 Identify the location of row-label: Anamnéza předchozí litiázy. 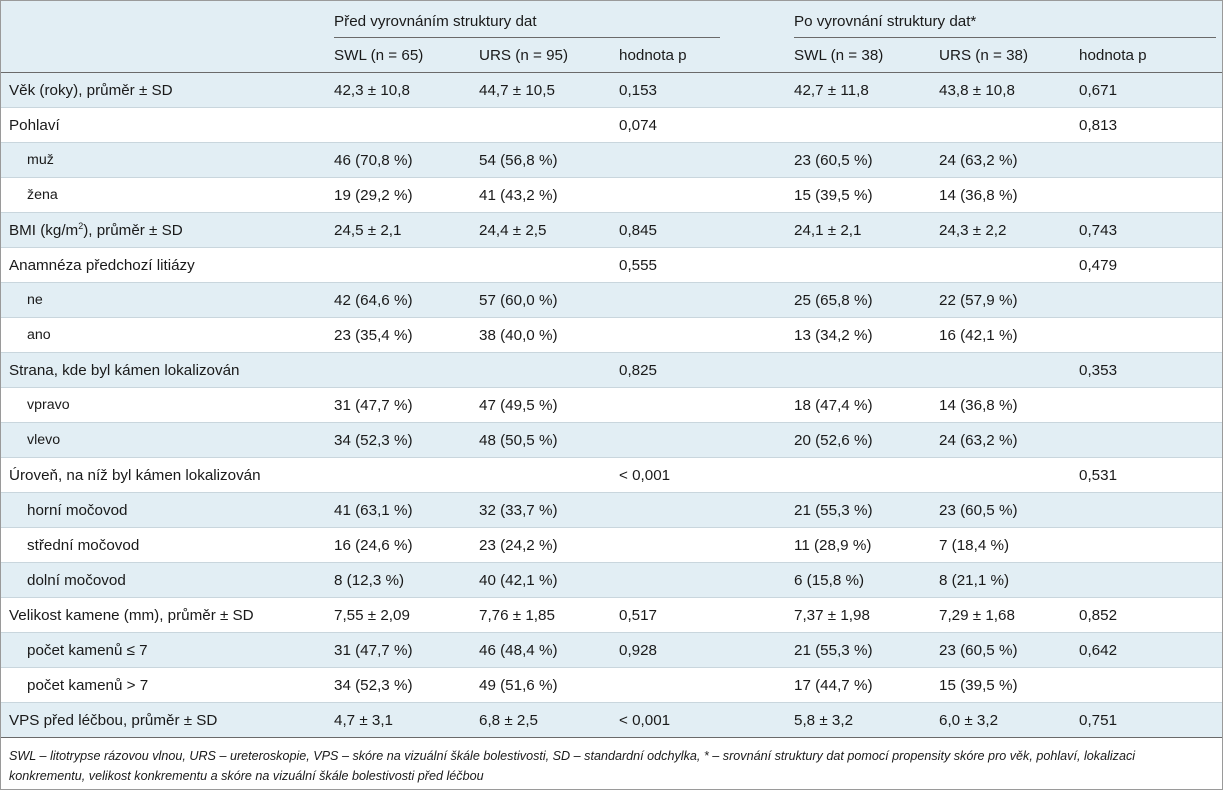
(102, 265).